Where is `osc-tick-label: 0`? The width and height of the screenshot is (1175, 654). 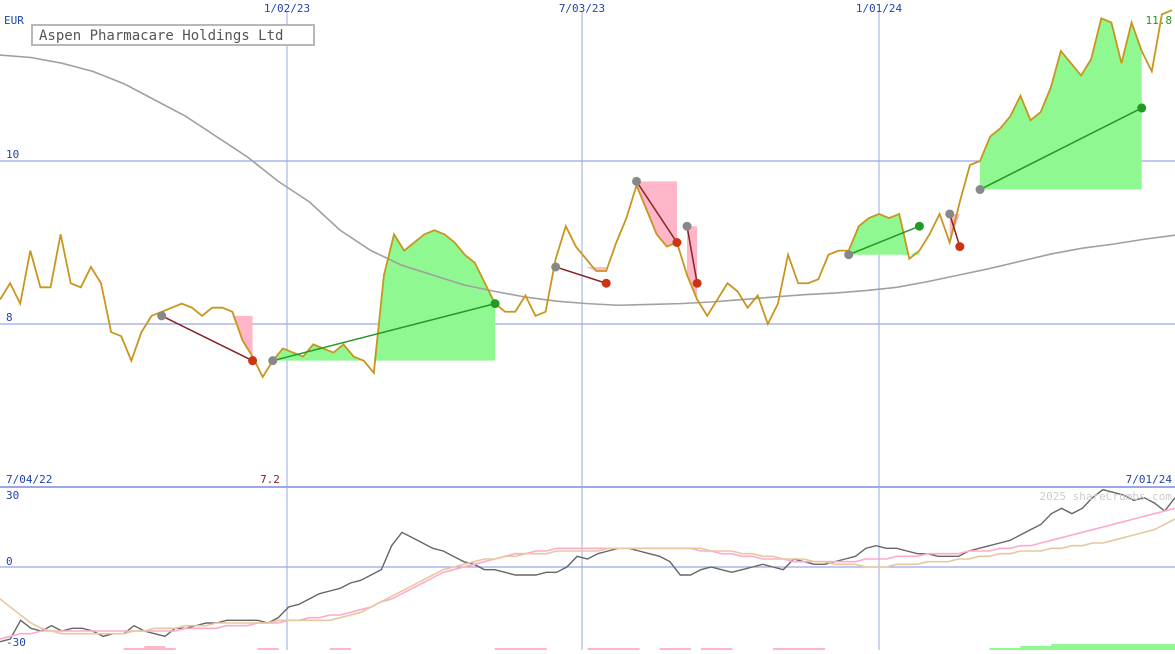 osc-tick-label: 0 is located at coordinates (9, 561).